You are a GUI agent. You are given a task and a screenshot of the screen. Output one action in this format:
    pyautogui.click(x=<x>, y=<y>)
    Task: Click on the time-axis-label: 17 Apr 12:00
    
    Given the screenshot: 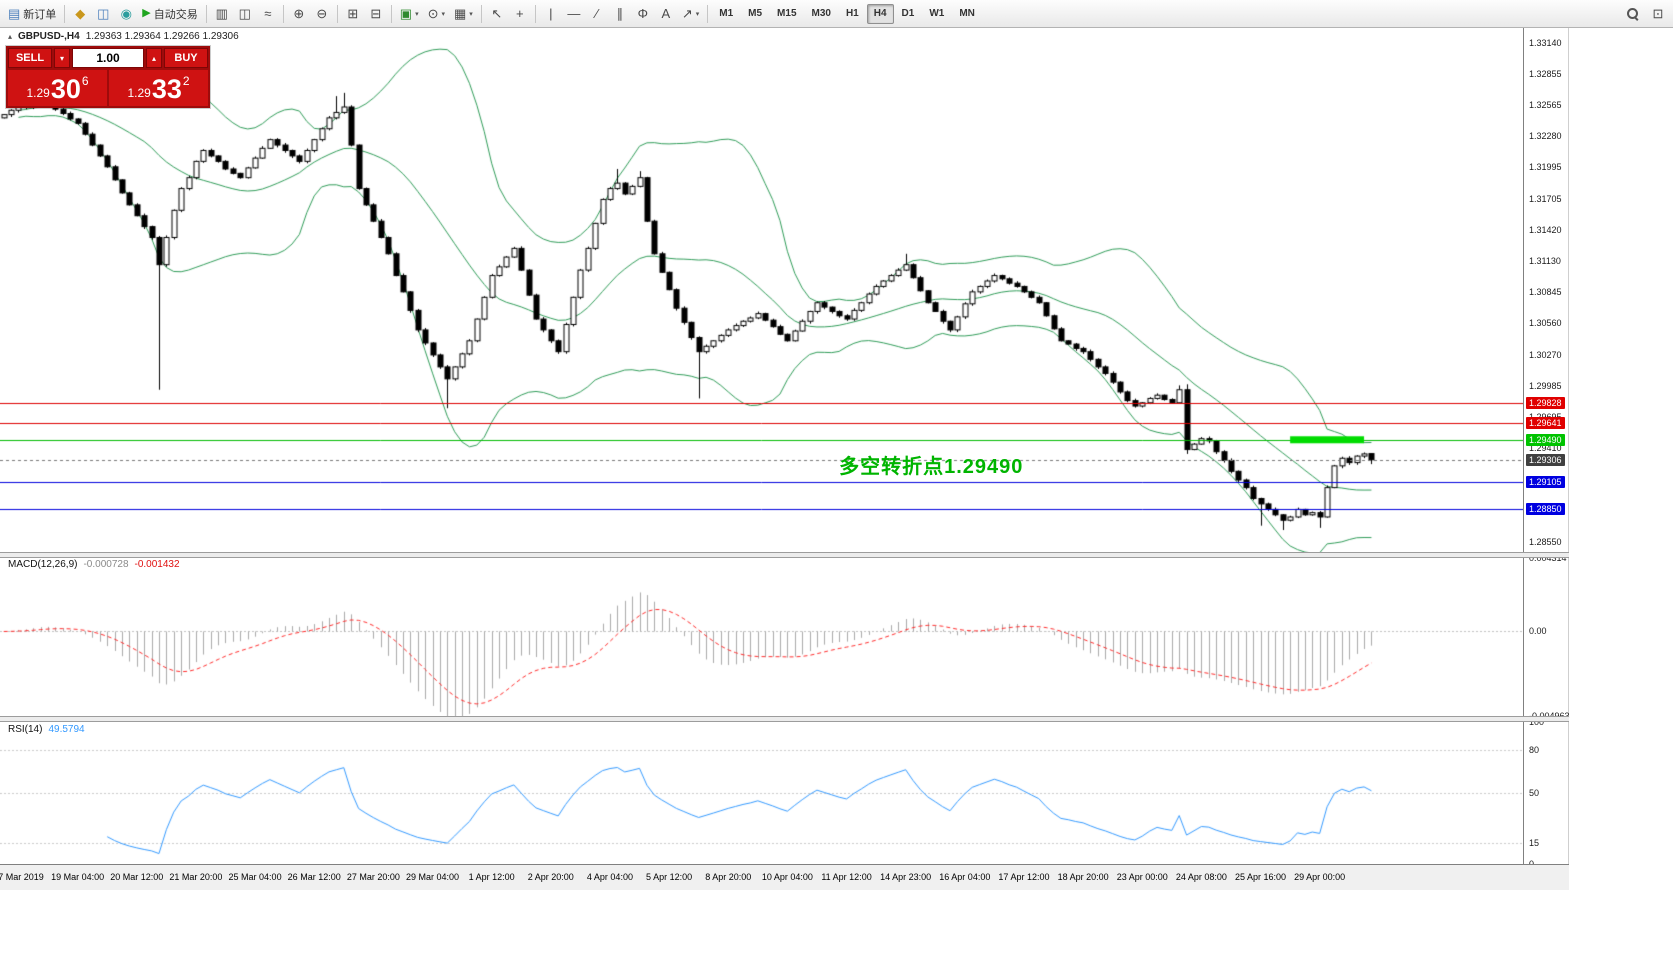 What is the action you would take?
    pyautogui.click(x=1024, y=877)
    